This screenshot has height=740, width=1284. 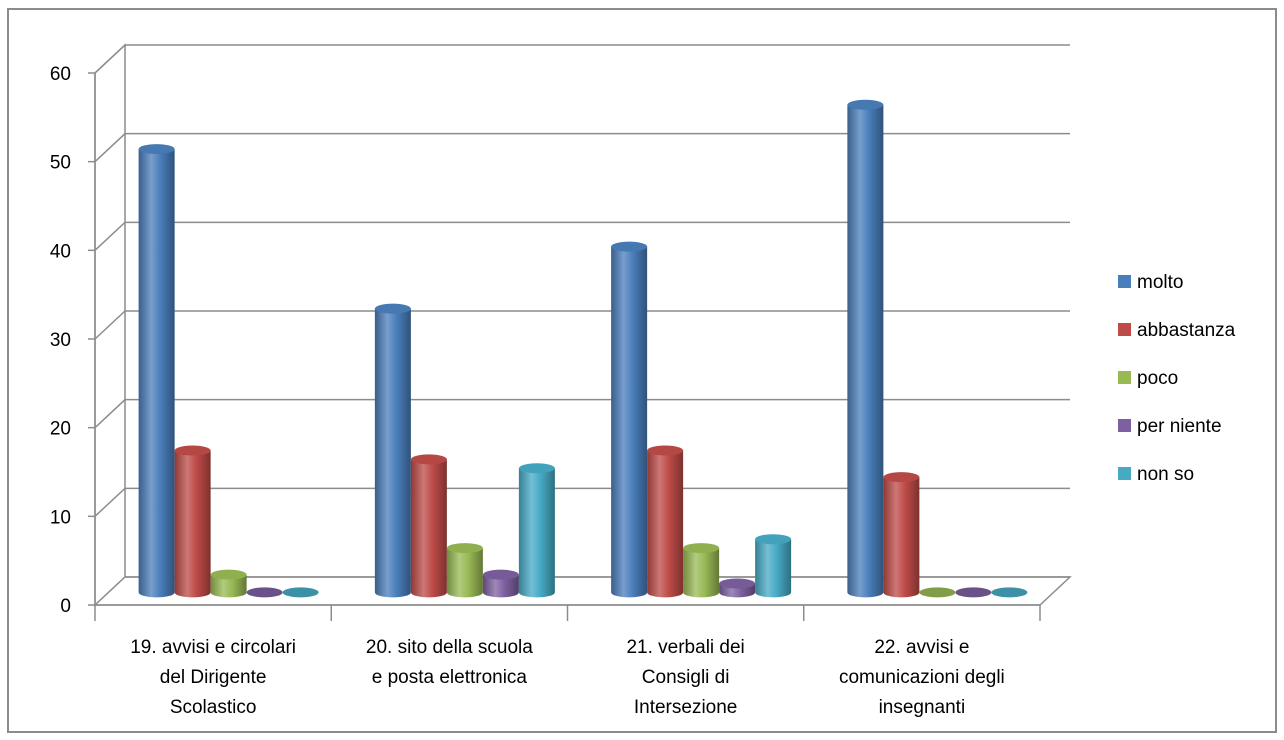 I want to click on legend-label: poco, so click(x=1157, y=378).